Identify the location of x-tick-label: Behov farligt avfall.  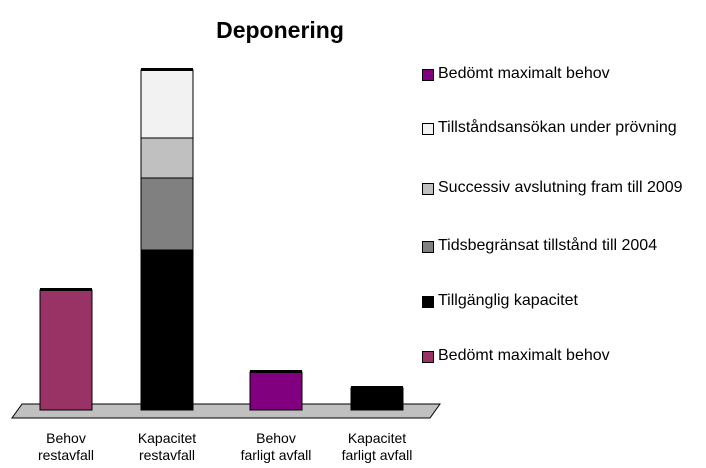
(276, 446).